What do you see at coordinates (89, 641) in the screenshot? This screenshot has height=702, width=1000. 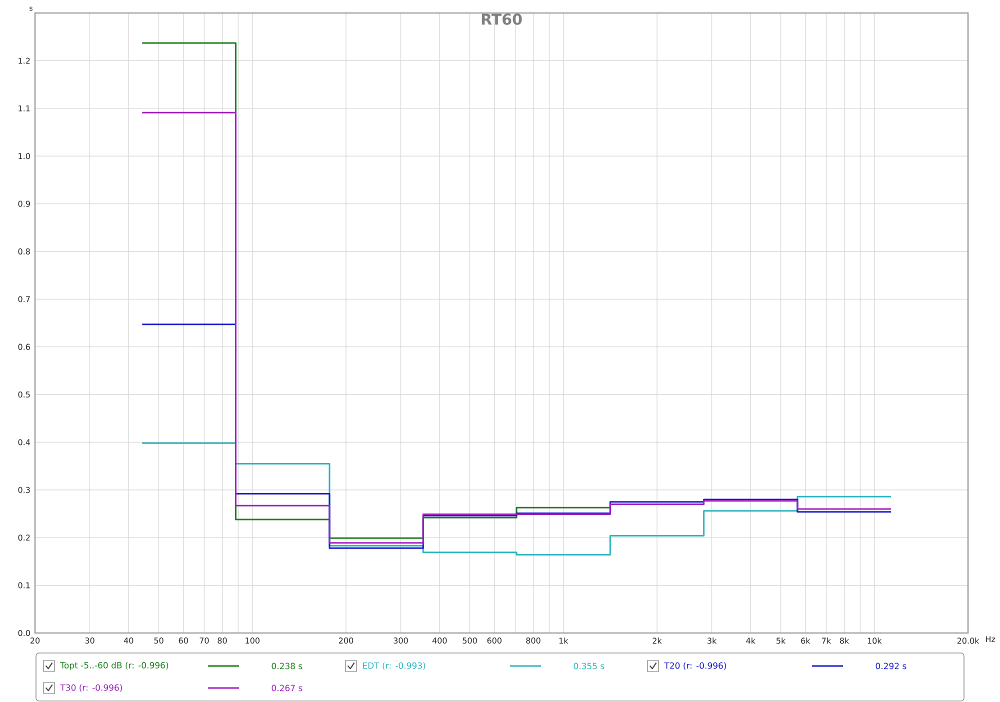 I see `x-tick-label: 30` at bounding box center [89, 641].